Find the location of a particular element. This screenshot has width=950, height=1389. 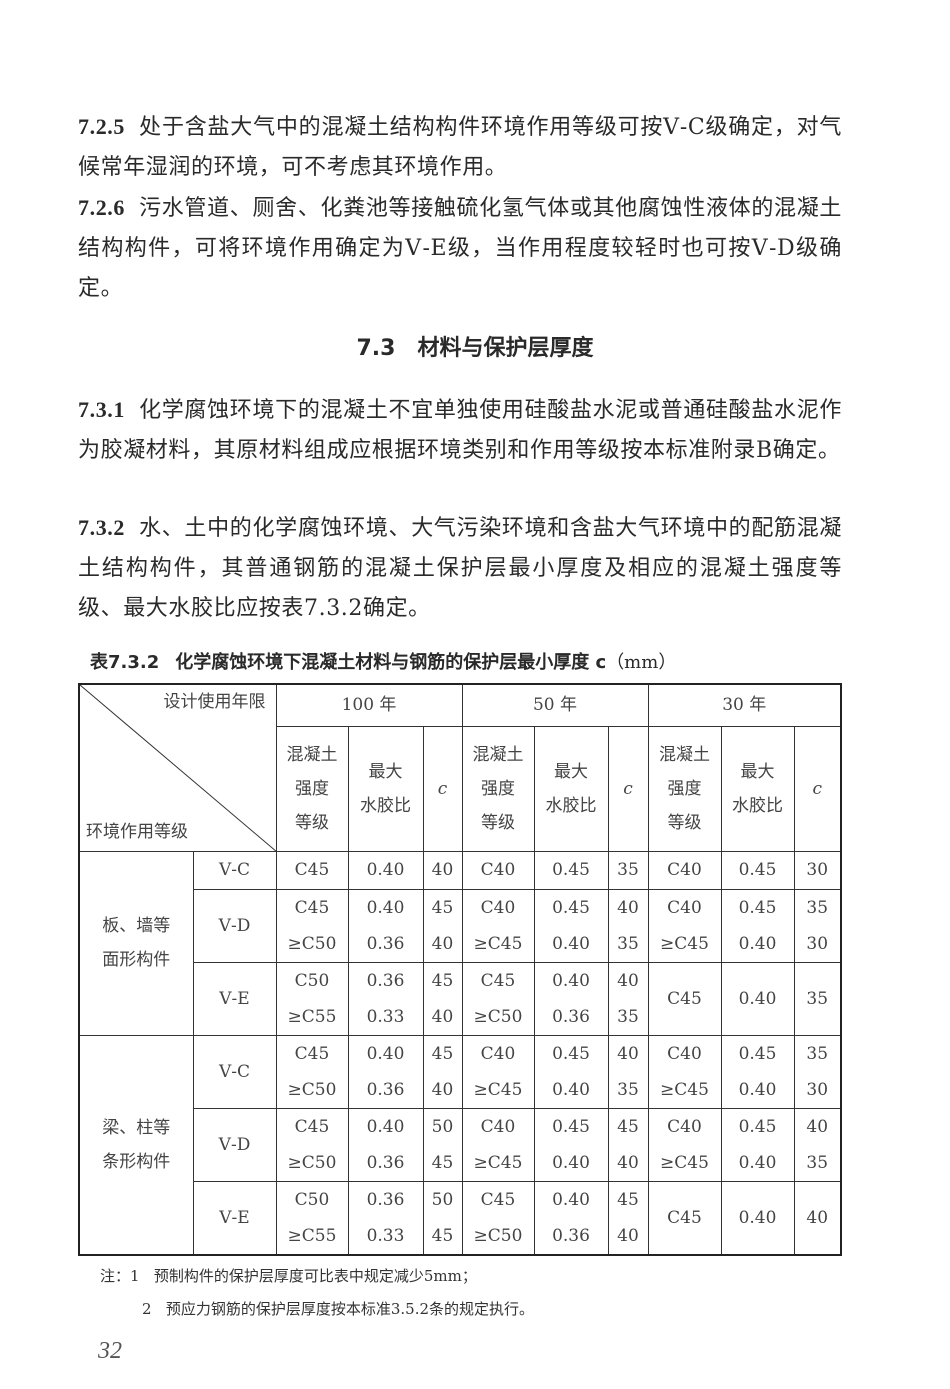

period-header: 100 年 is located at coordinates (369, 705).